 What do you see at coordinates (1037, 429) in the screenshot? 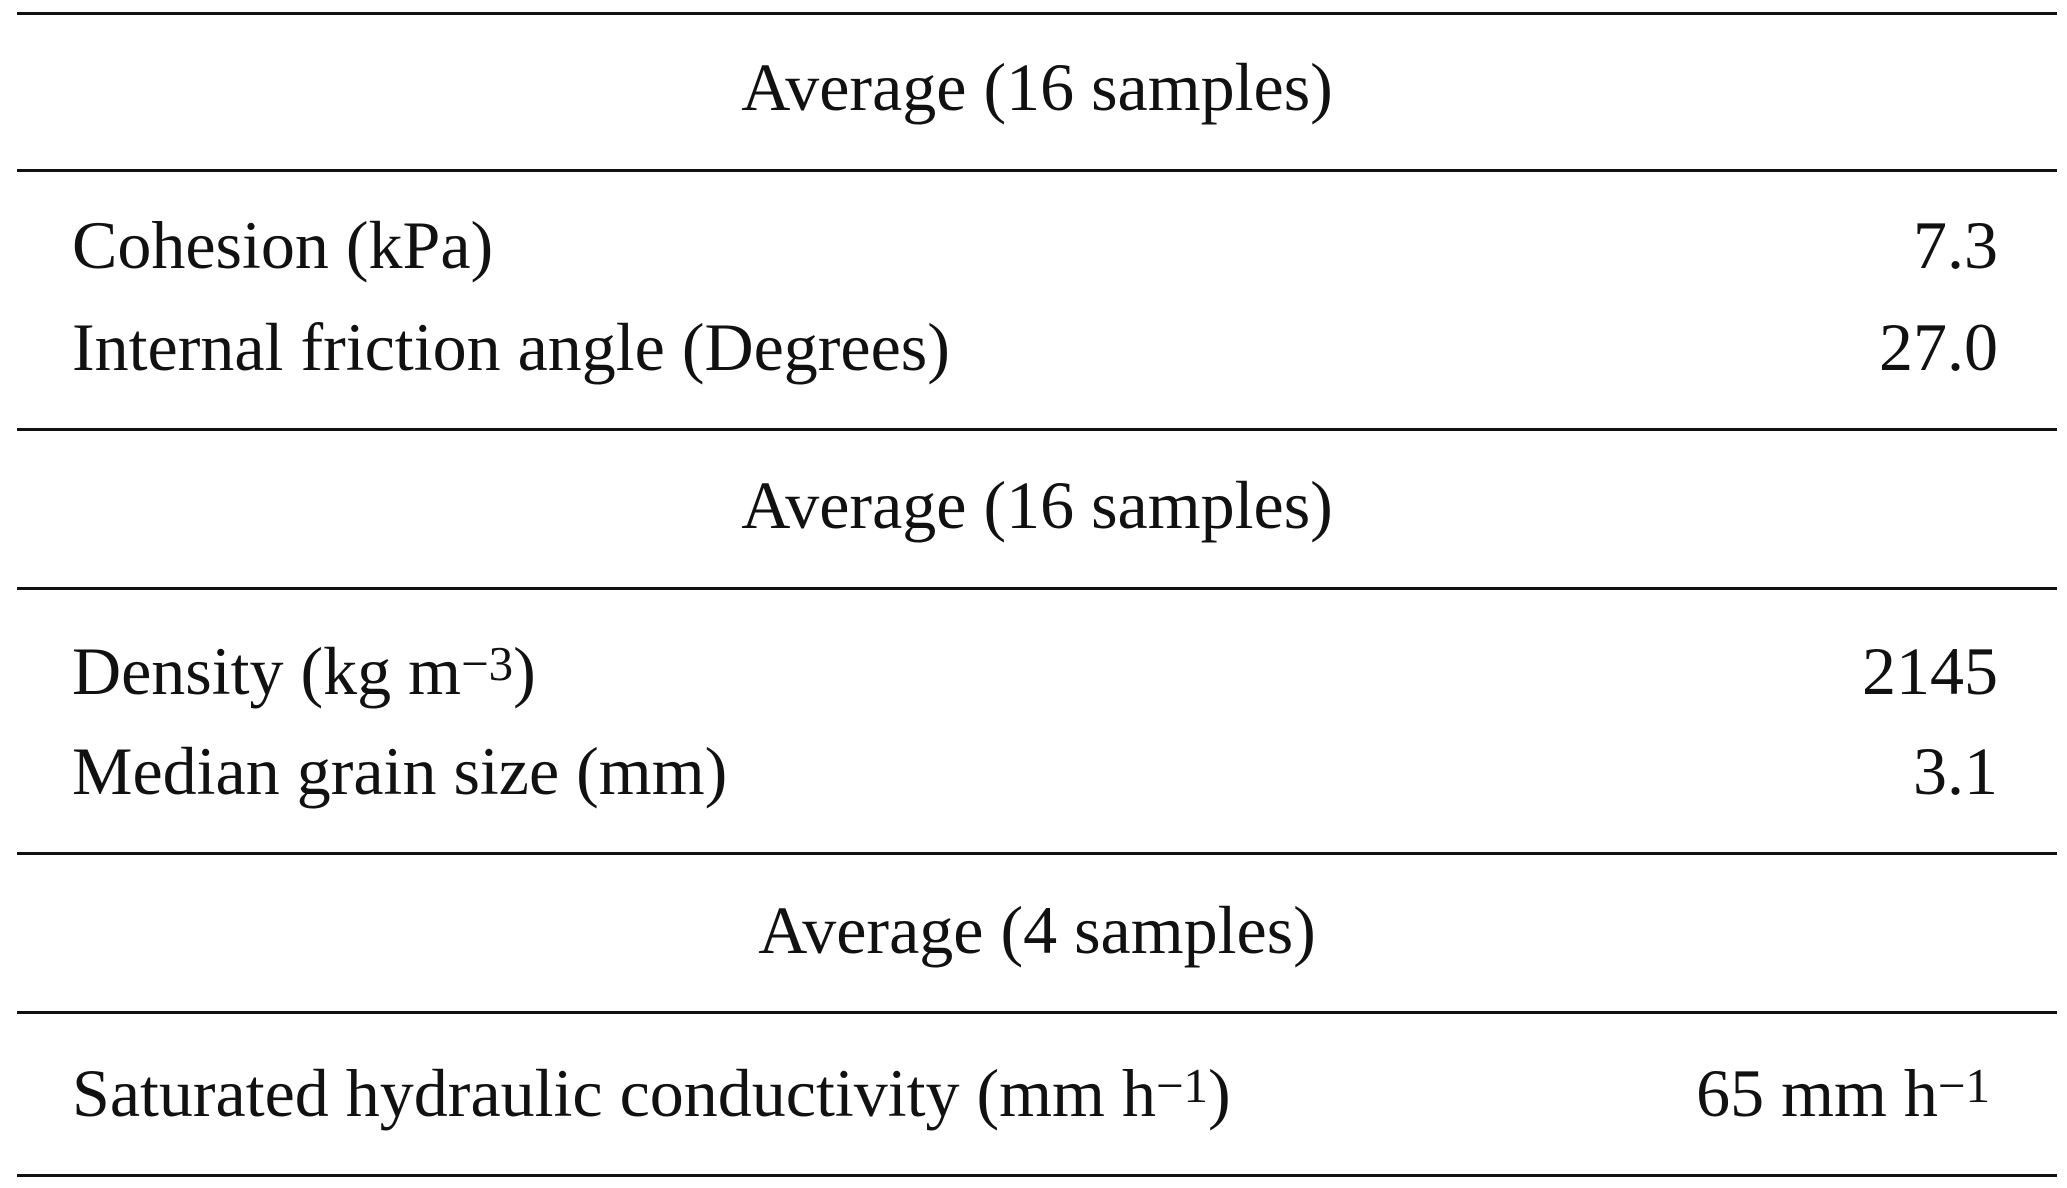
I see `section-1-bottom-rule` at bounding box center [1037, 429].